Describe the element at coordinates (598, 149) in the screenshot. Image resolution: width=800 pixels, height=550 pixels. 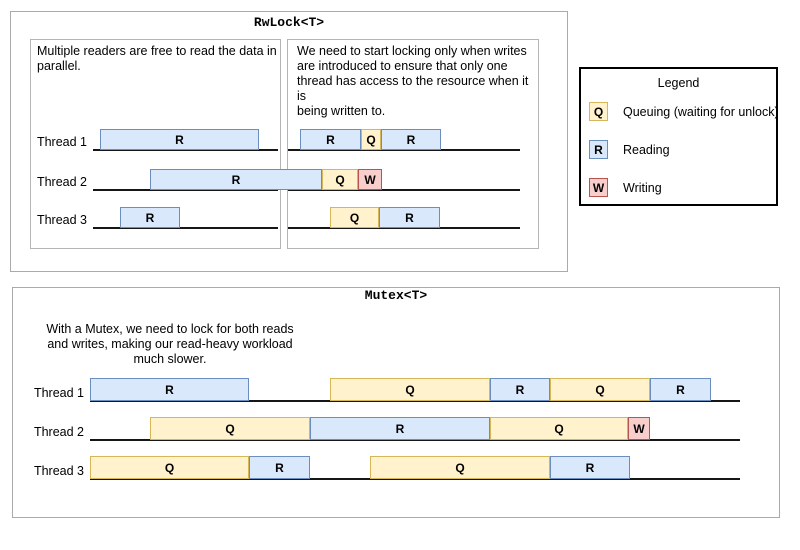
I see `reading-chip-icon: R` at that location.